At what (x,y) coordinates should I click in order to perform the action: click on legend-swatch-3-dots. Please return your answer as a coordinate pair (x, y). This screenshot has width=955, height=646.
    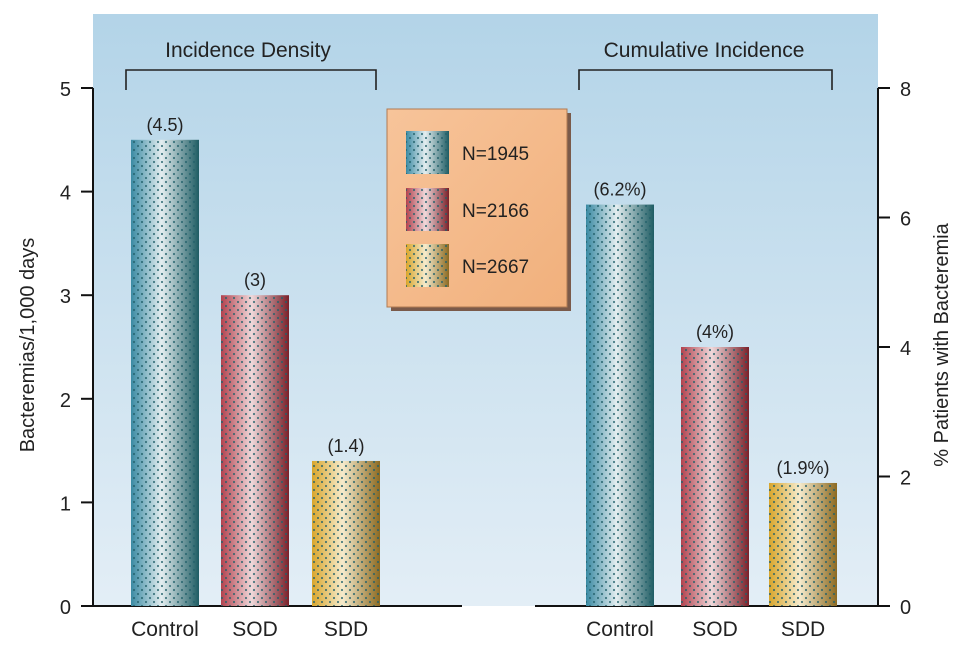
    Looking at the image, I should click on (427, 265).